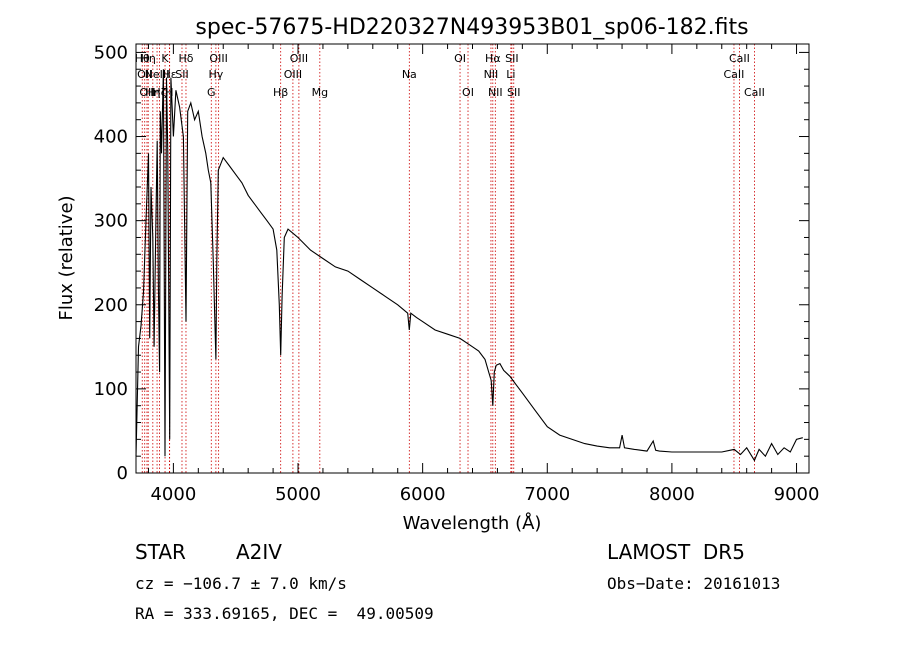 The image size is (900, 649). What do you see at coordinates (111, 137) in the screenshot?
I see `y-tick-label: 400` at bounding box center [111, 137].